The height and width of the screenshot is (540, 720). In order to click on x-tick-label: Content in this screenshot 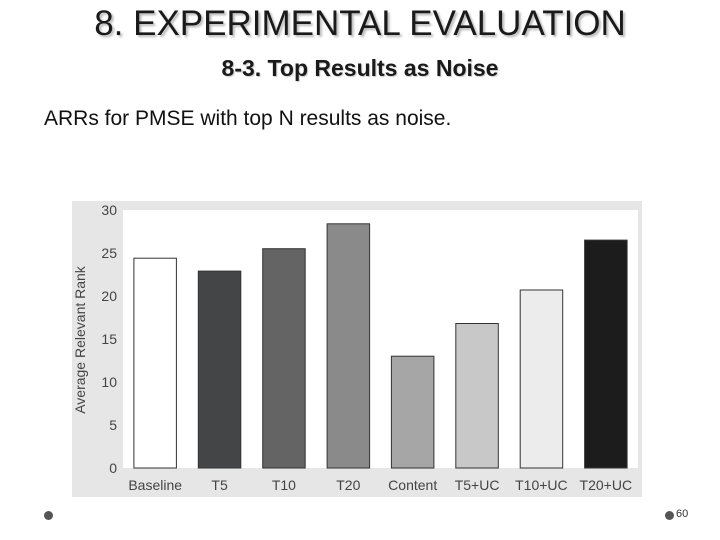, I will do `click(412, 485)`.